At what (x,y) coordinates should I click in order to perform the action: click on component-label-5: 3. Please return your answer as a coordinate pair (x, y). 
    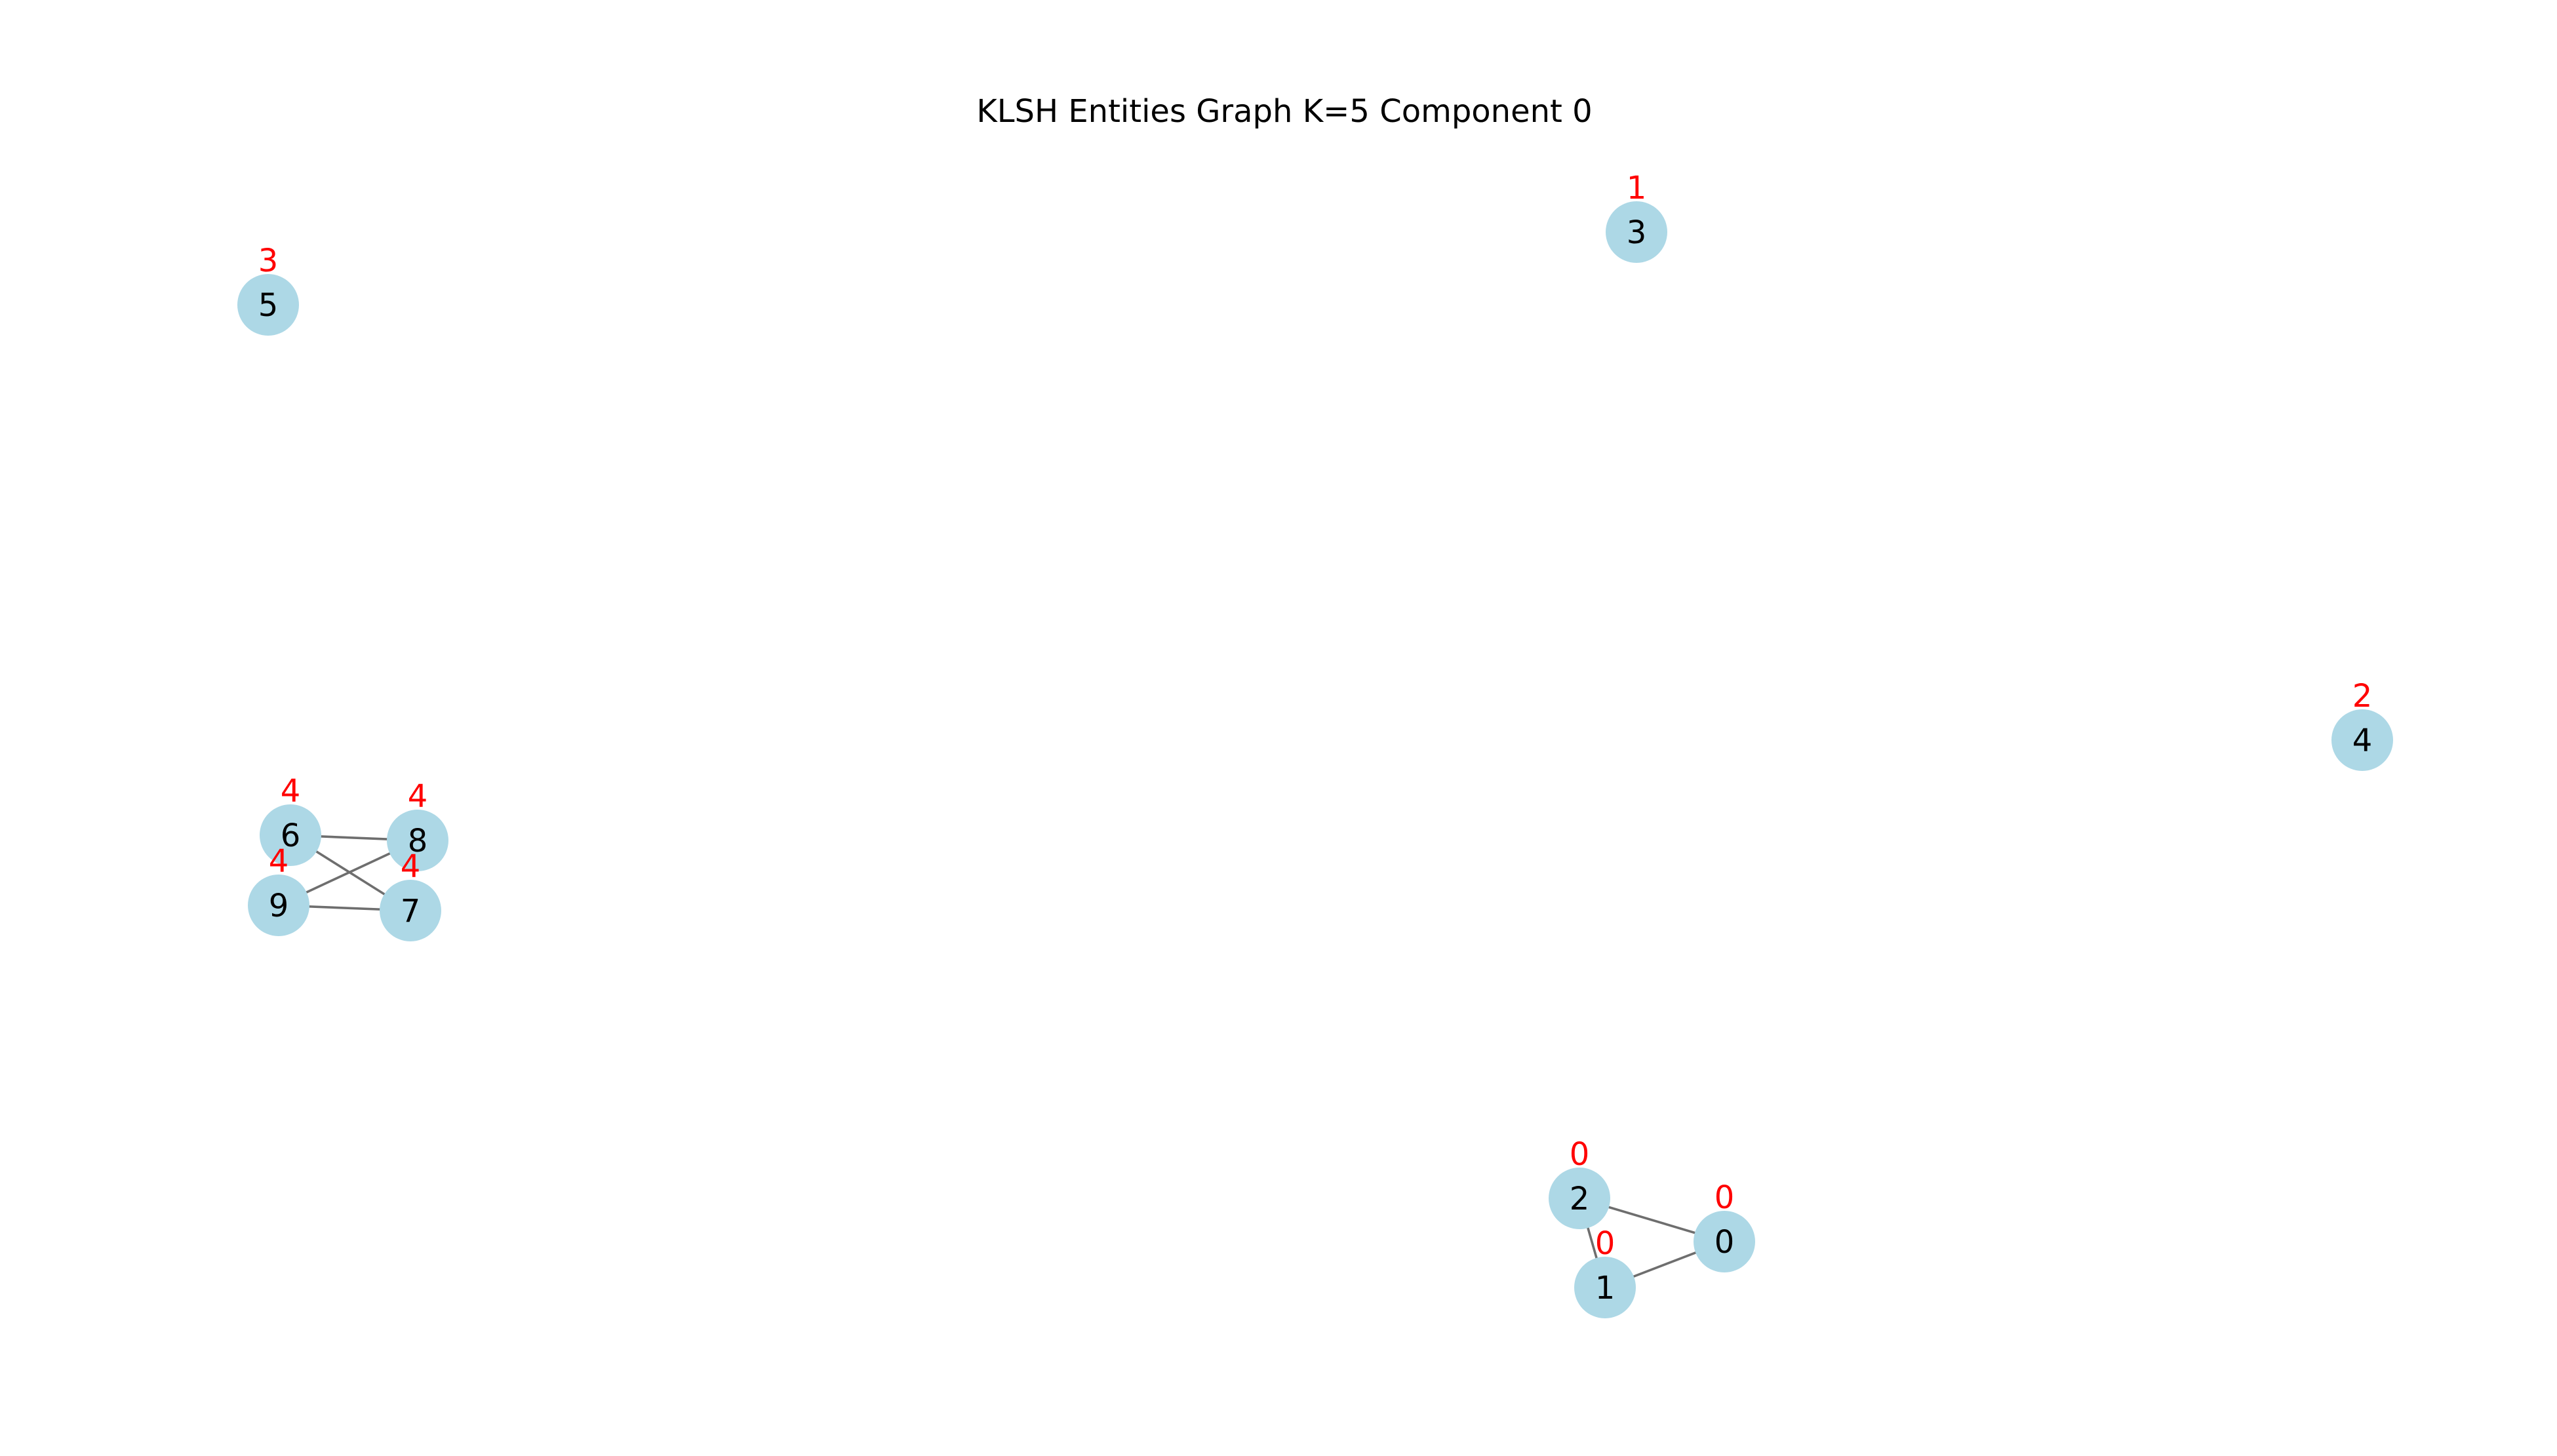
    Looking at the image, I should click on (268, 261).